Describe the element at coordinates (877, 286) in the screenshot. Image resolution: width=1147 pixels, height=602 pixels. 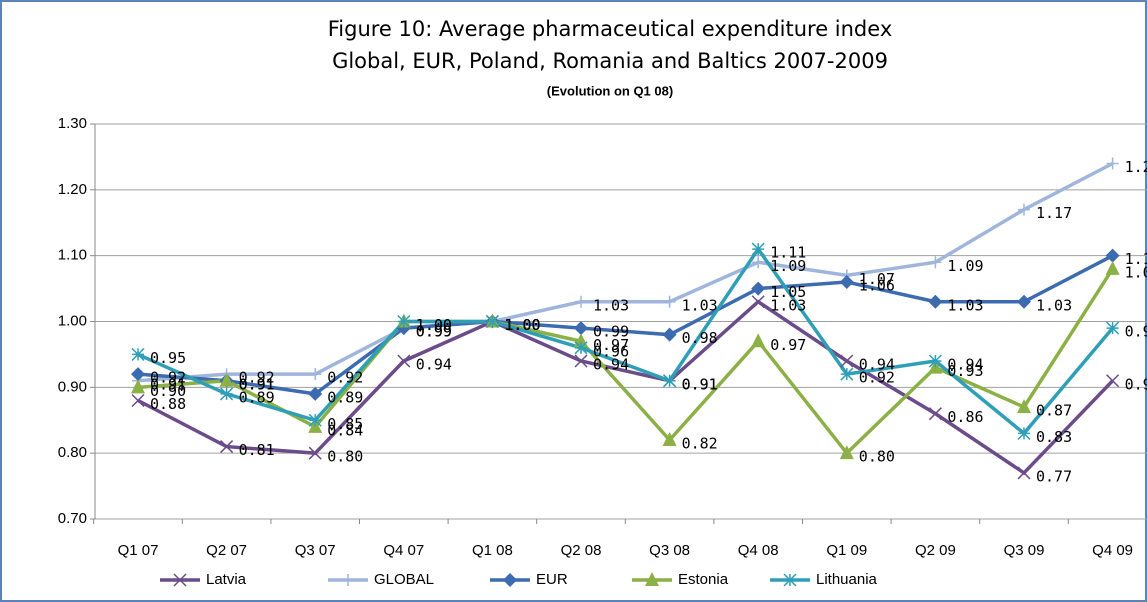
I see `data-label: 1.06` at that location.